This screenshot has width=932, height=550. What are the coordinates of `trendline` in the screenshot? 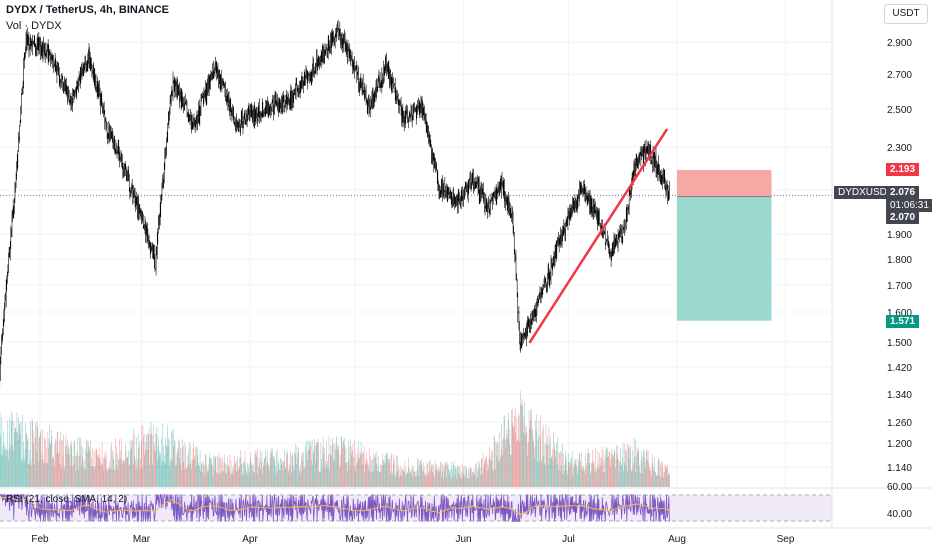 It's located at (598, 236).